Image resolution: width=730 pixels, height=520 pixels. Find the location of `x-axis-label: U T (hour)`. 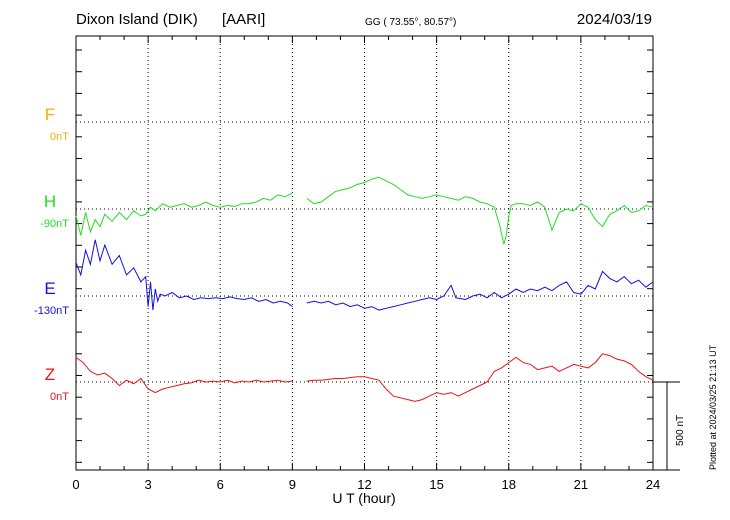

x-axis-label: U T (hour) is located at coordinates (363, 498).